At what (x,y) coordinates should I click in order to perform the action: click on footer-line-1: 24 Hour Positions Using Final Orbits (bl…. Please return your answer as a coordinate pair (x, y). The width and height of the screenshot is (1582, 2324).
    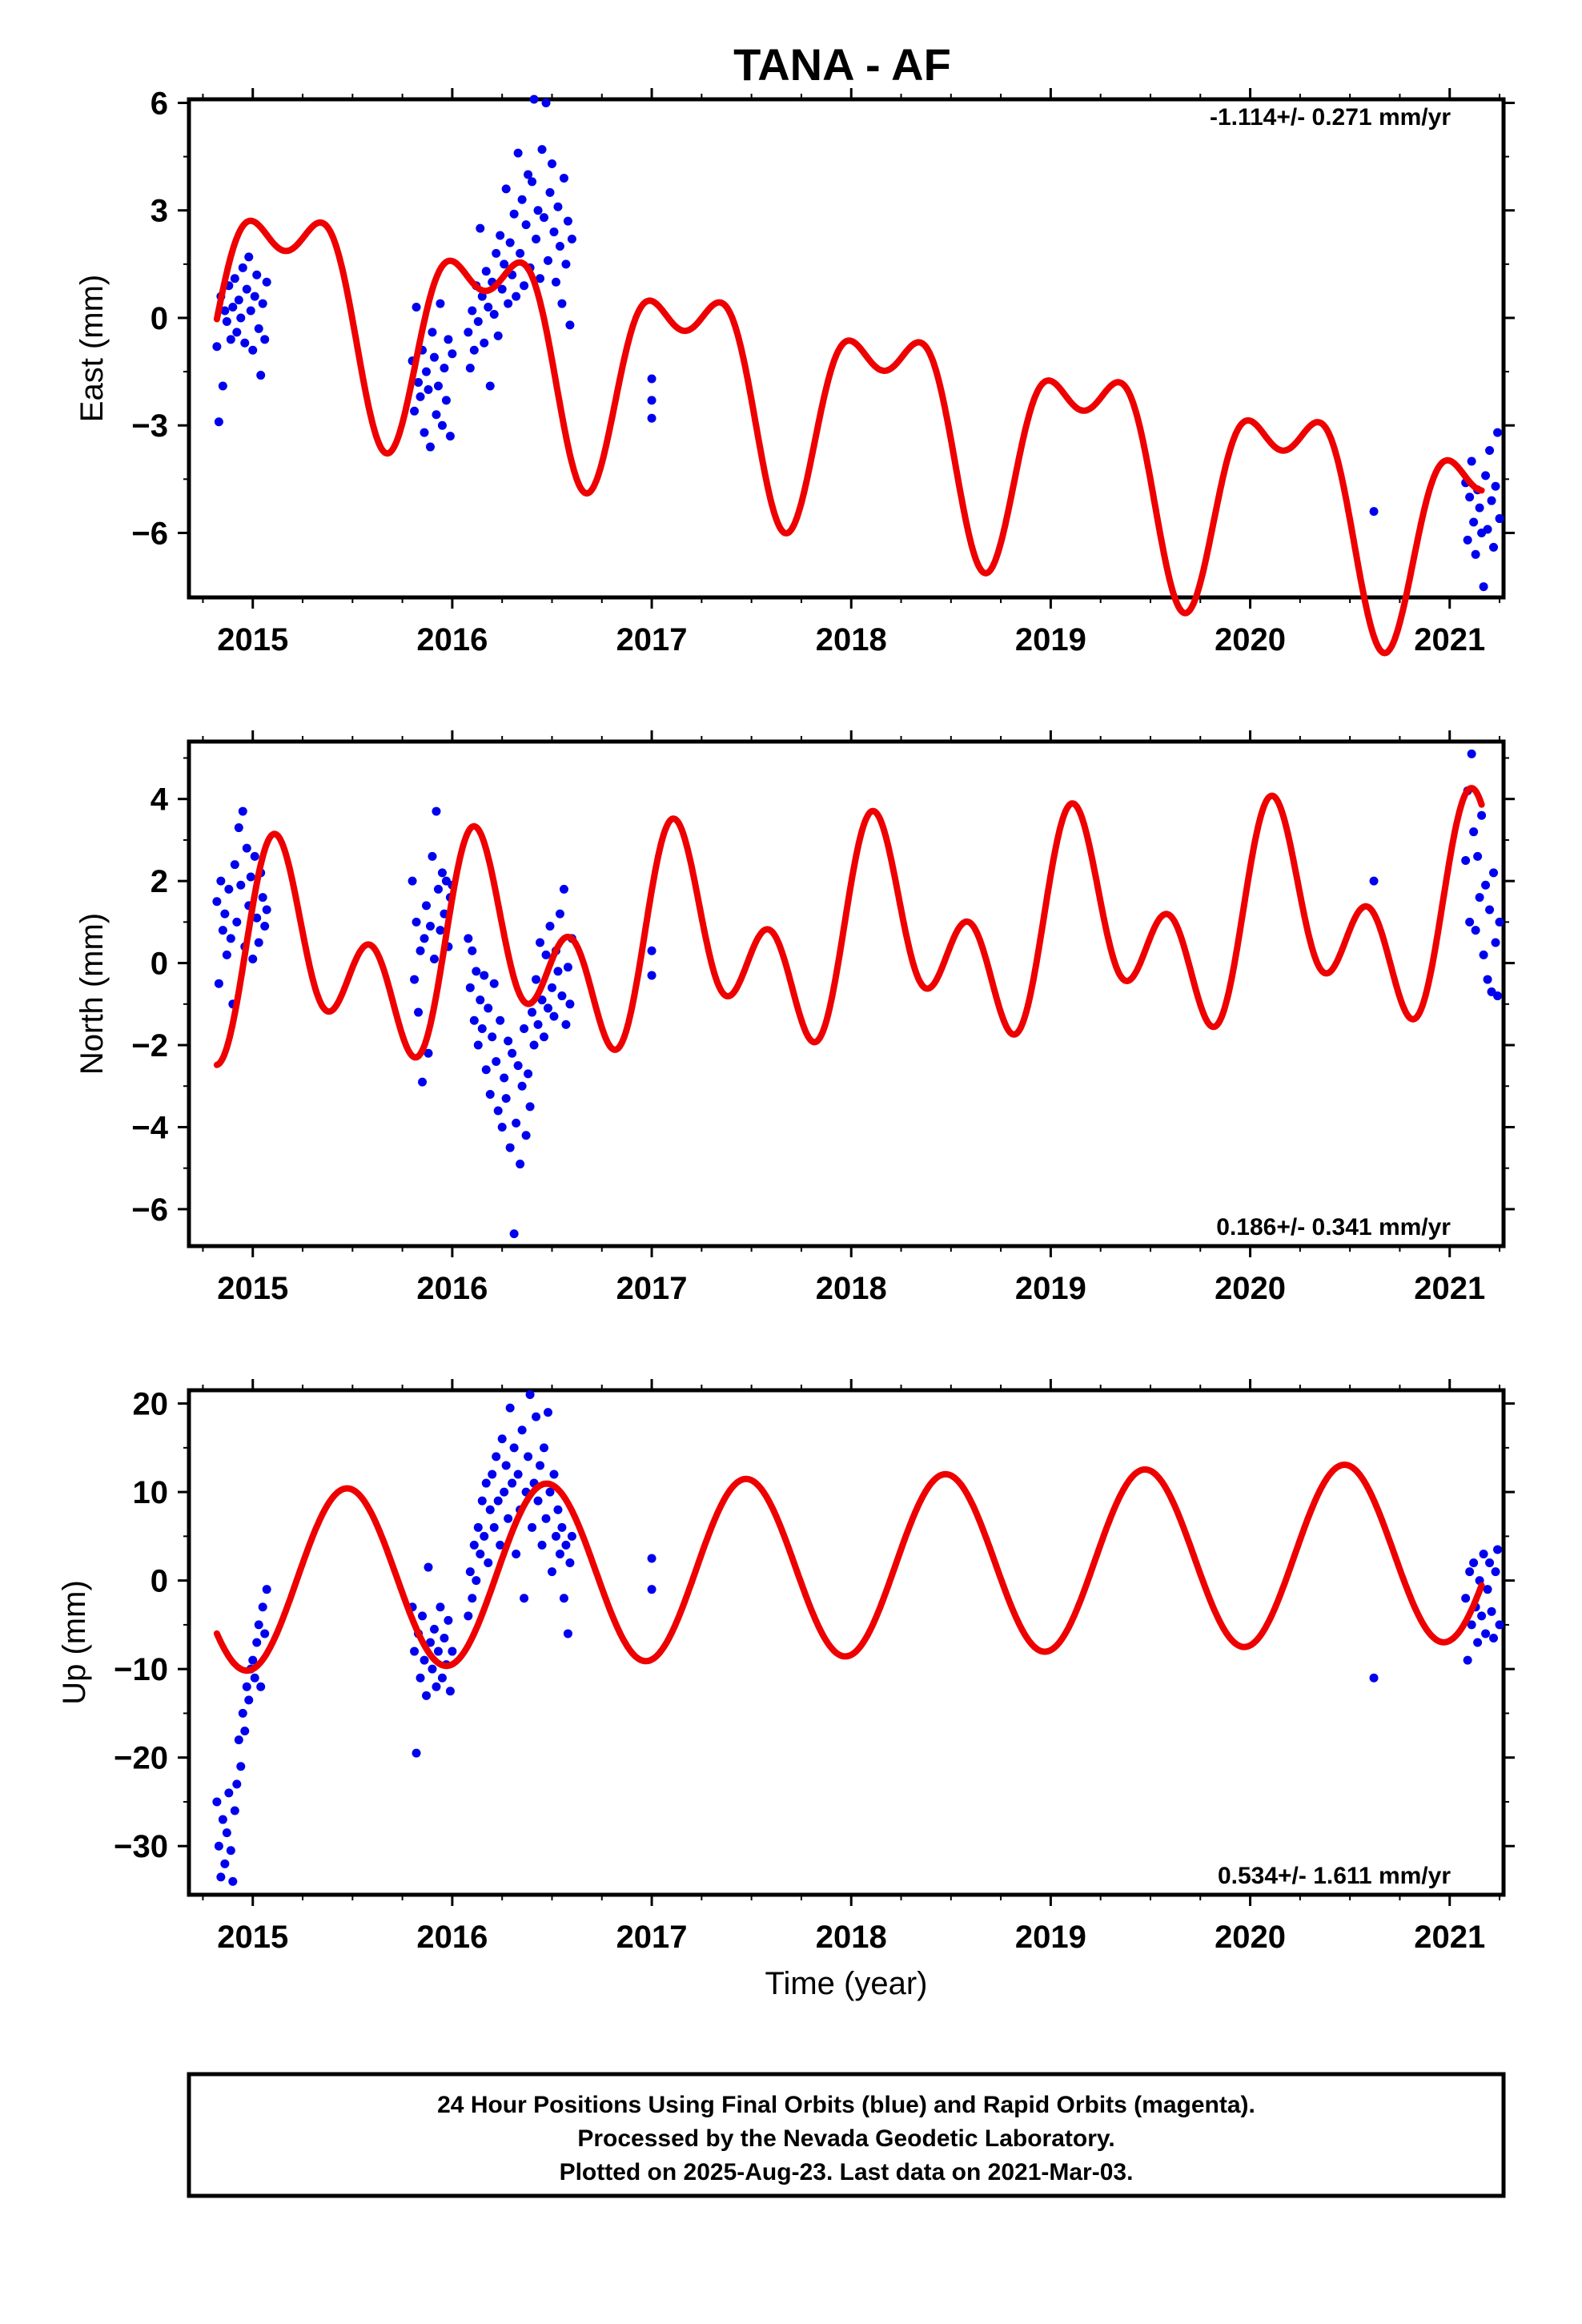
    Looking at the image, I should click on (846, 2105).